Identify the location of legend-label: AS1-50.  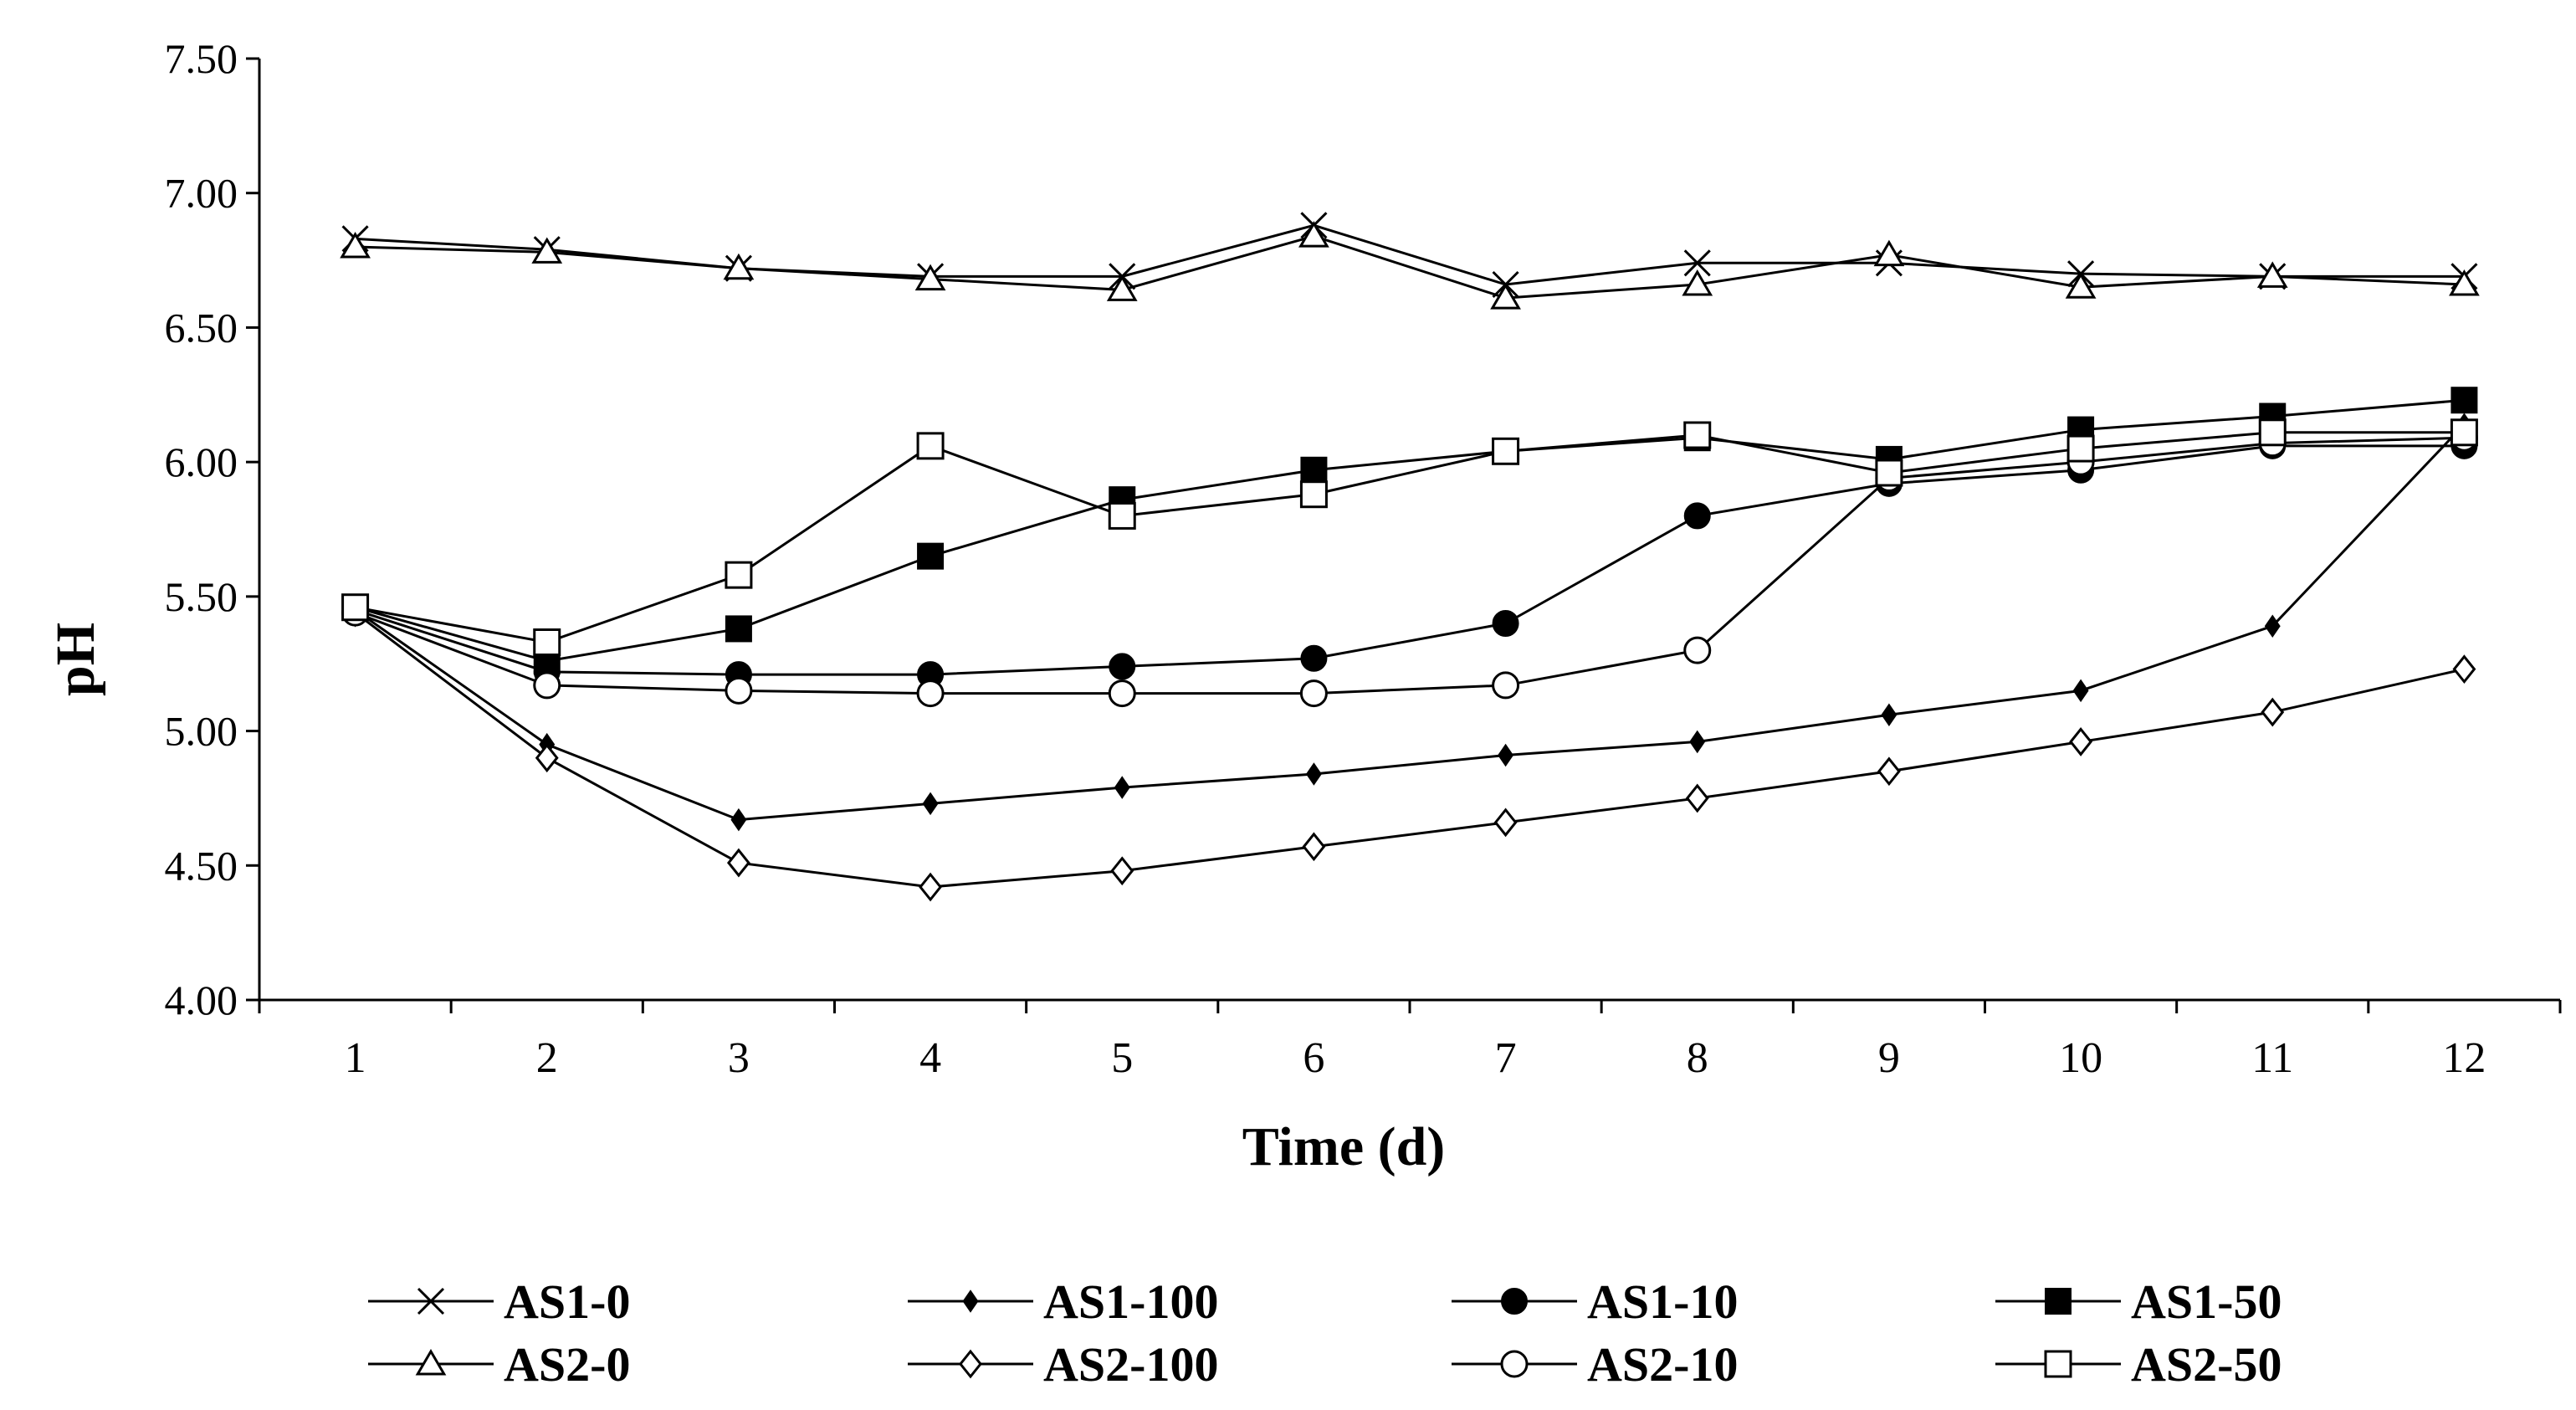
(2207, 1301).